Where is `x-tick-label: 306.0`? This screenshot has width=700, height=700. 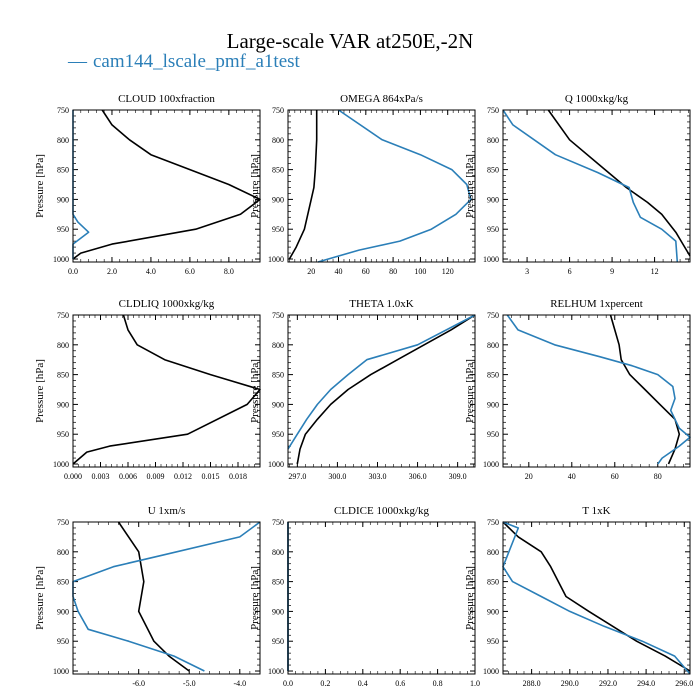 x-tick-label: 306.0 is located at coordinates (418, 476).